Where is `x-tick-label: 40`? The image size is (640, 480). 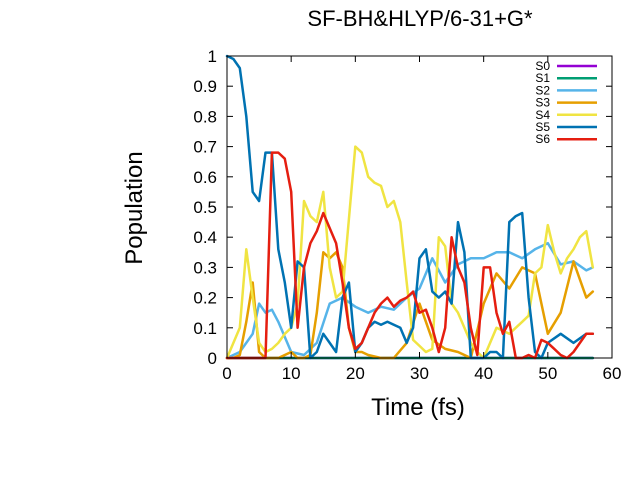 x-tick-label: 40 is located at coordinates (483, 373).